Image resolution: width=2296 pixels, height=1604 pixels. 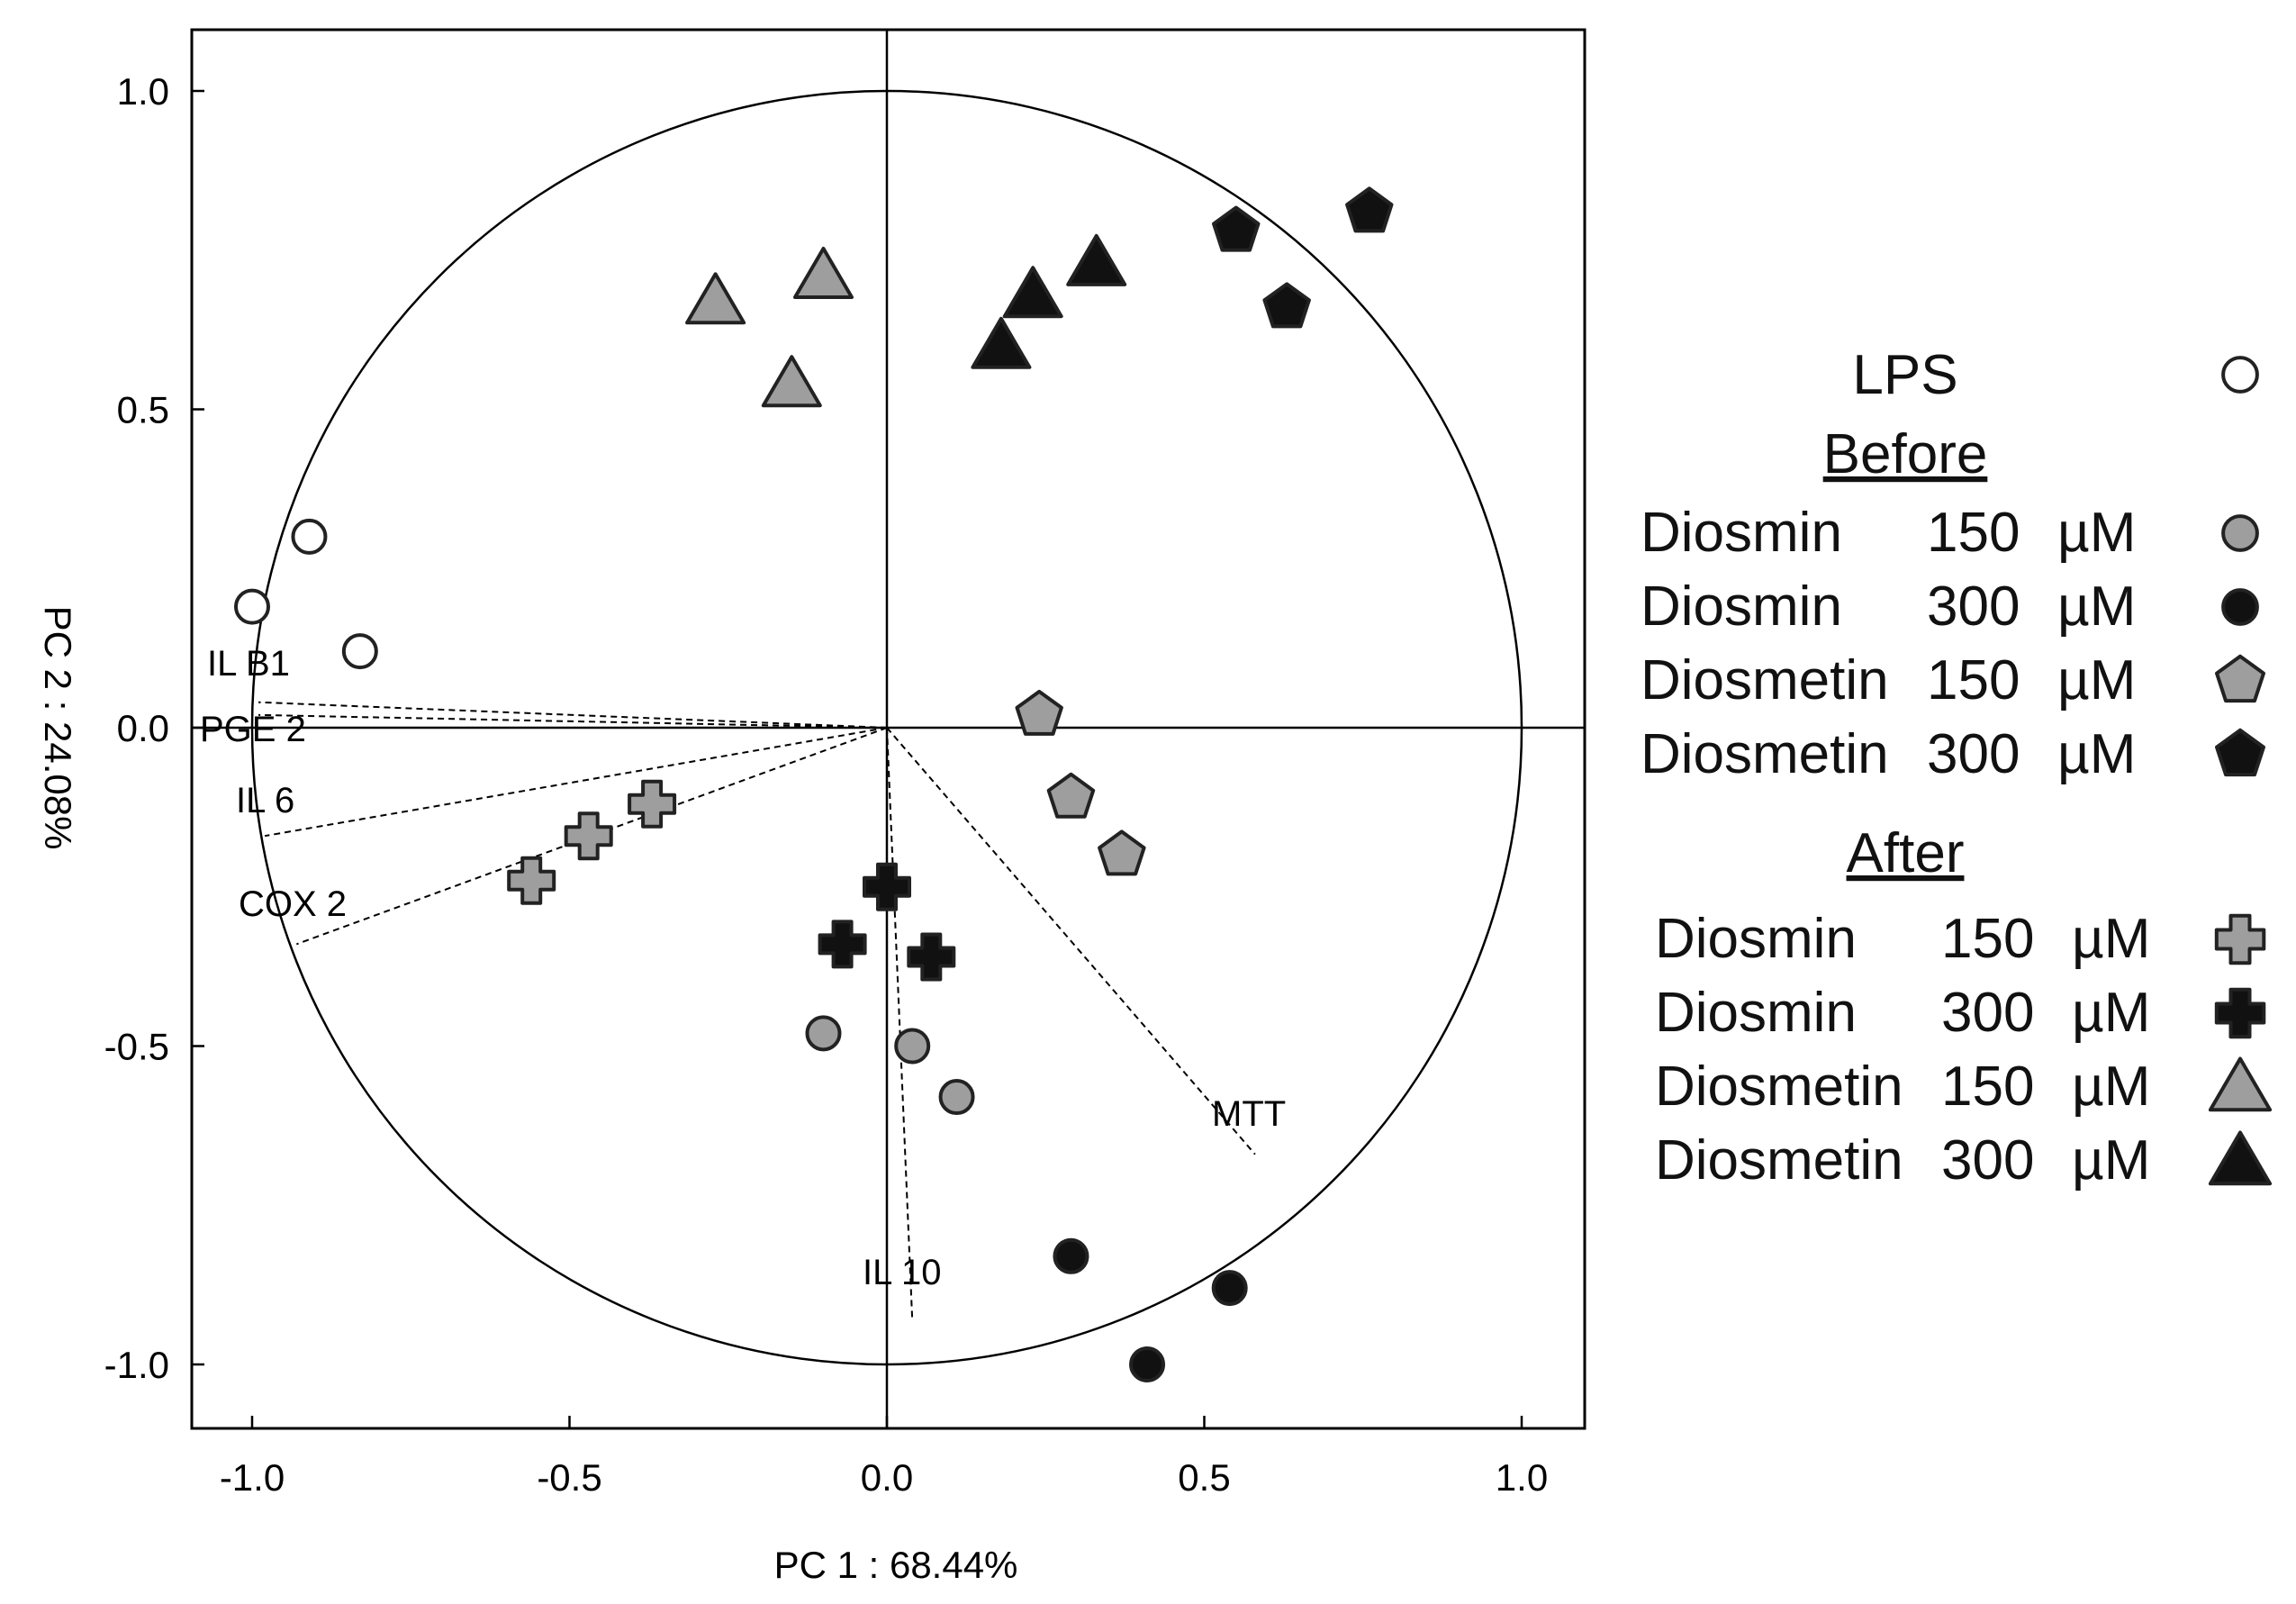 What do you see at coordinates (1522, 1477) in the screenshot?
I see `x-tick-label: 1.0` at bounding box center [1522, 1477].